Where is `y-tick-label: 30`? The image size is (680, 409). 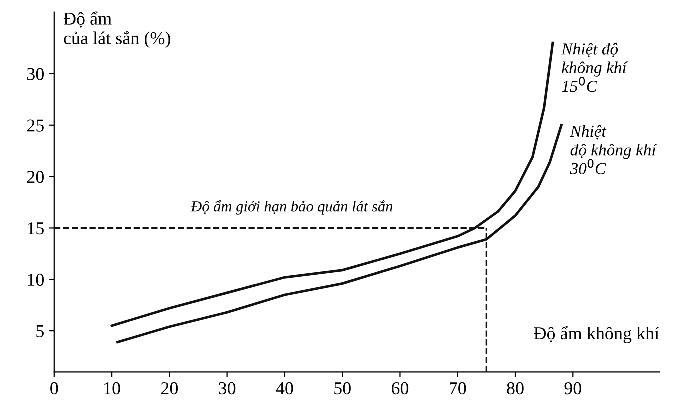 y-tick-label: 30 is located at coordinates (35, 74).